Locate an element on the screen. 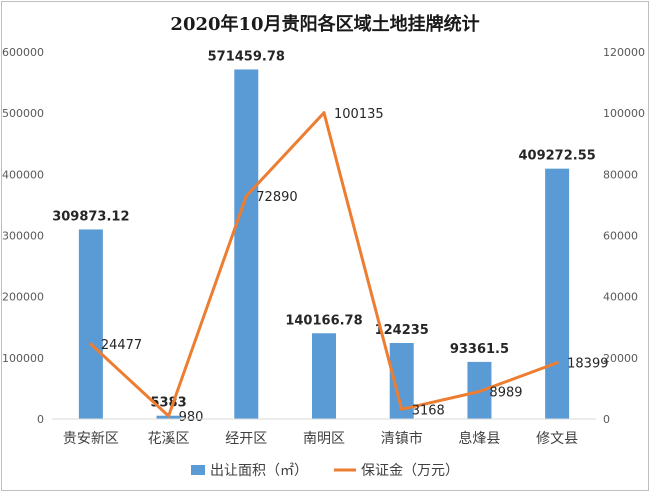  right-tick-label: 40000 is located at coordinates (620, 297).